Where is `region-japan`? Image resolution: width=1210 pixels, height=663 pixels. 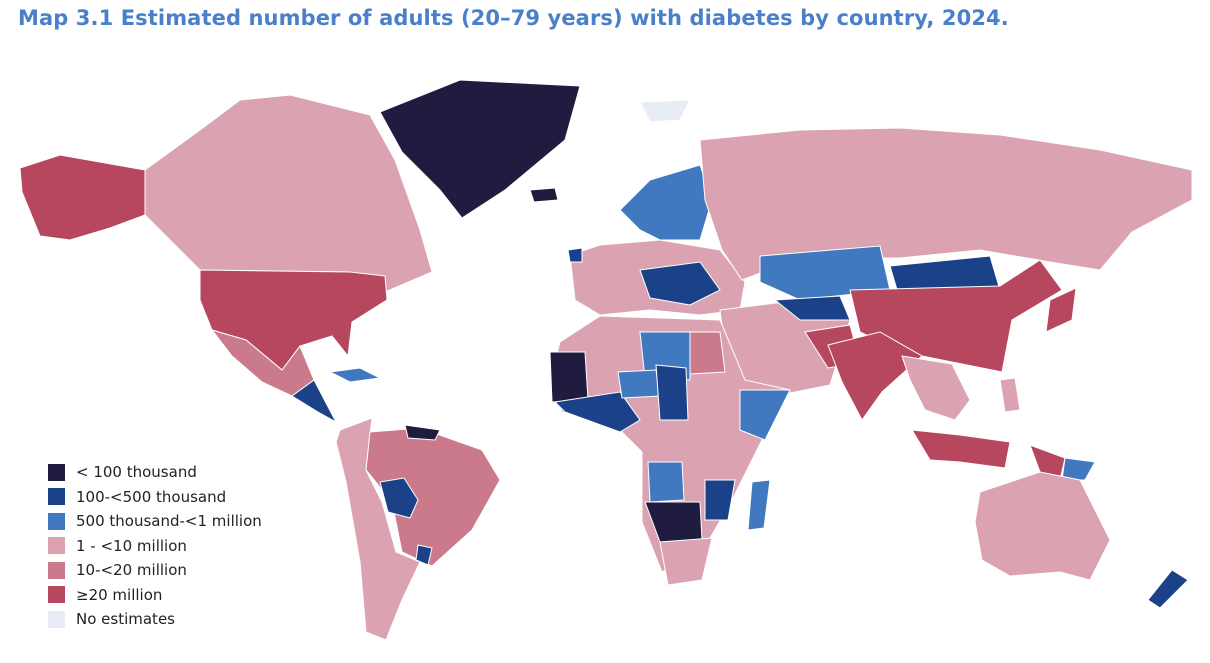 region-japan is located at coordinates (1061, 310).